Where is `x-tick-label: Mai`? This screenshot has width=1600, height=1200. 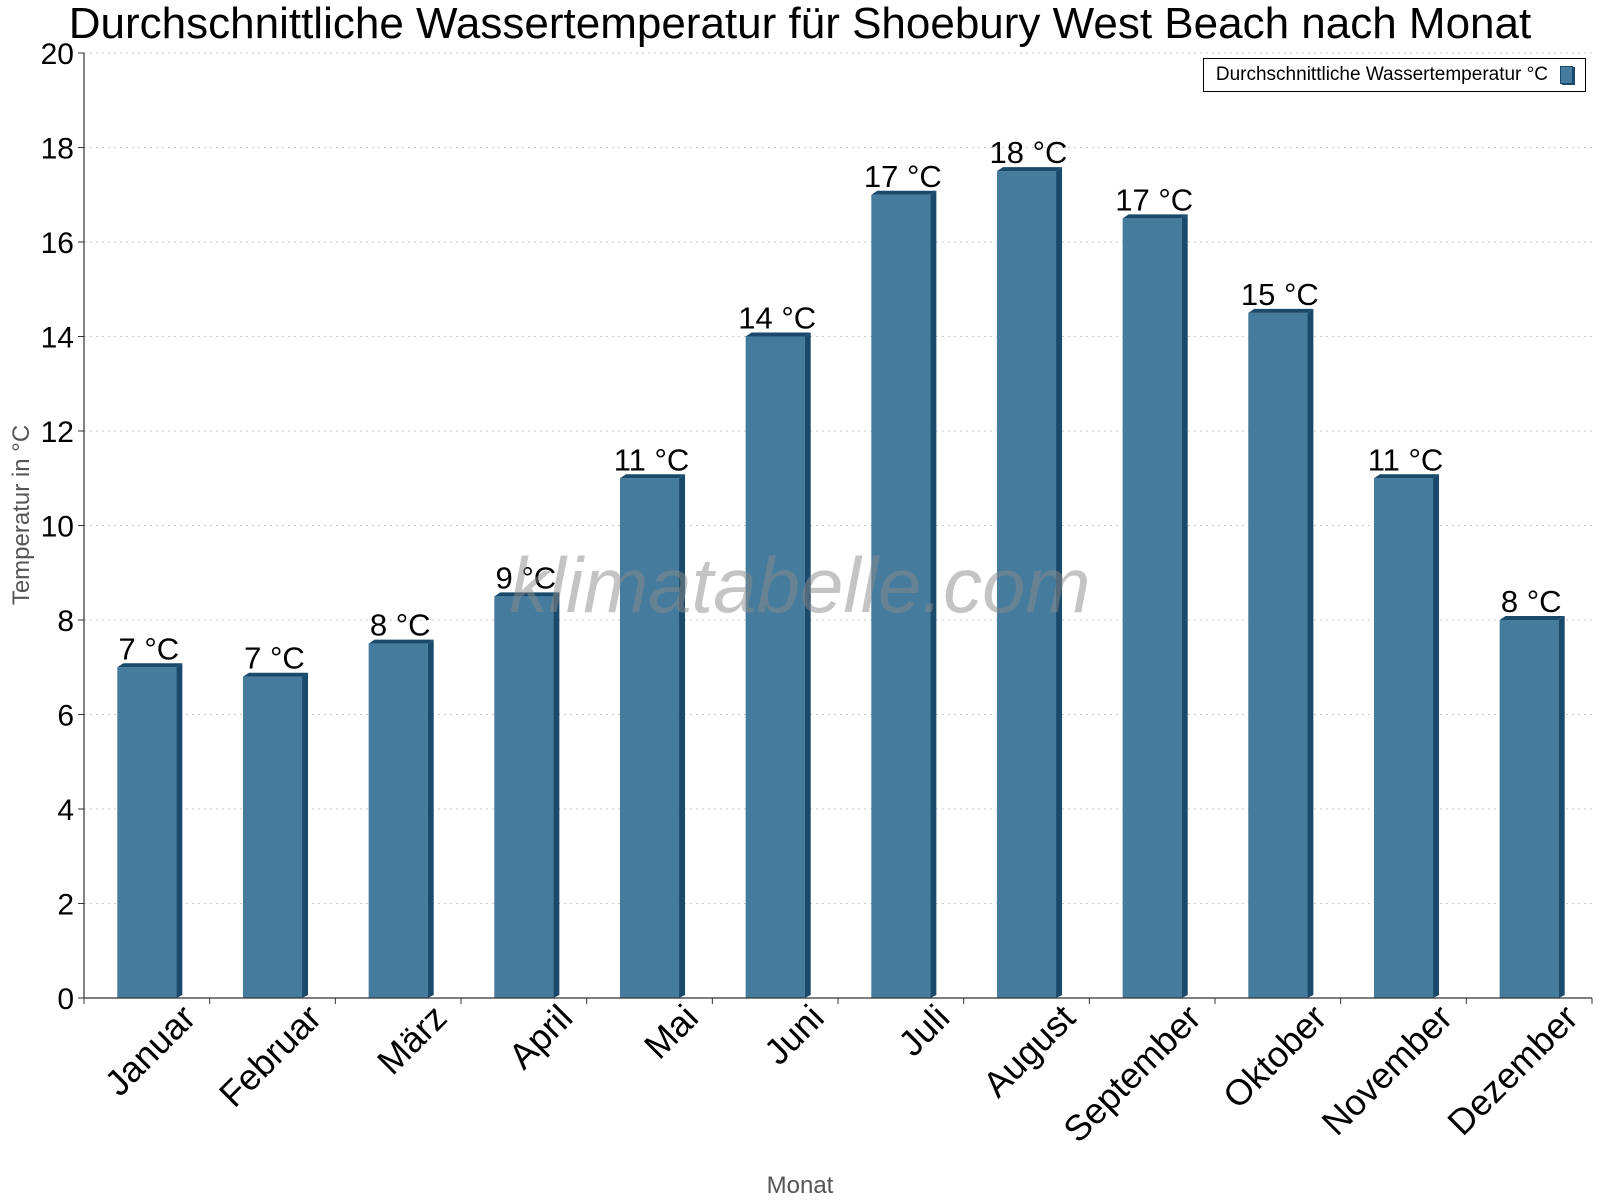
x-tick-label: Mai is located at coordinates (671, 1032).